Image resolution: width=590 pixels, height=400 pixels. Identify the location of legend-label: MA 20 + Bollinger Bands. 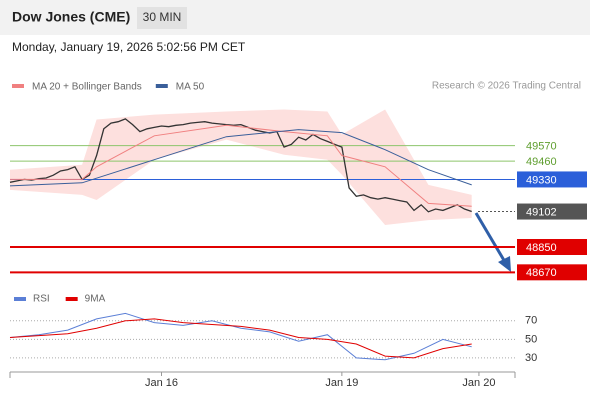
(87, 87).